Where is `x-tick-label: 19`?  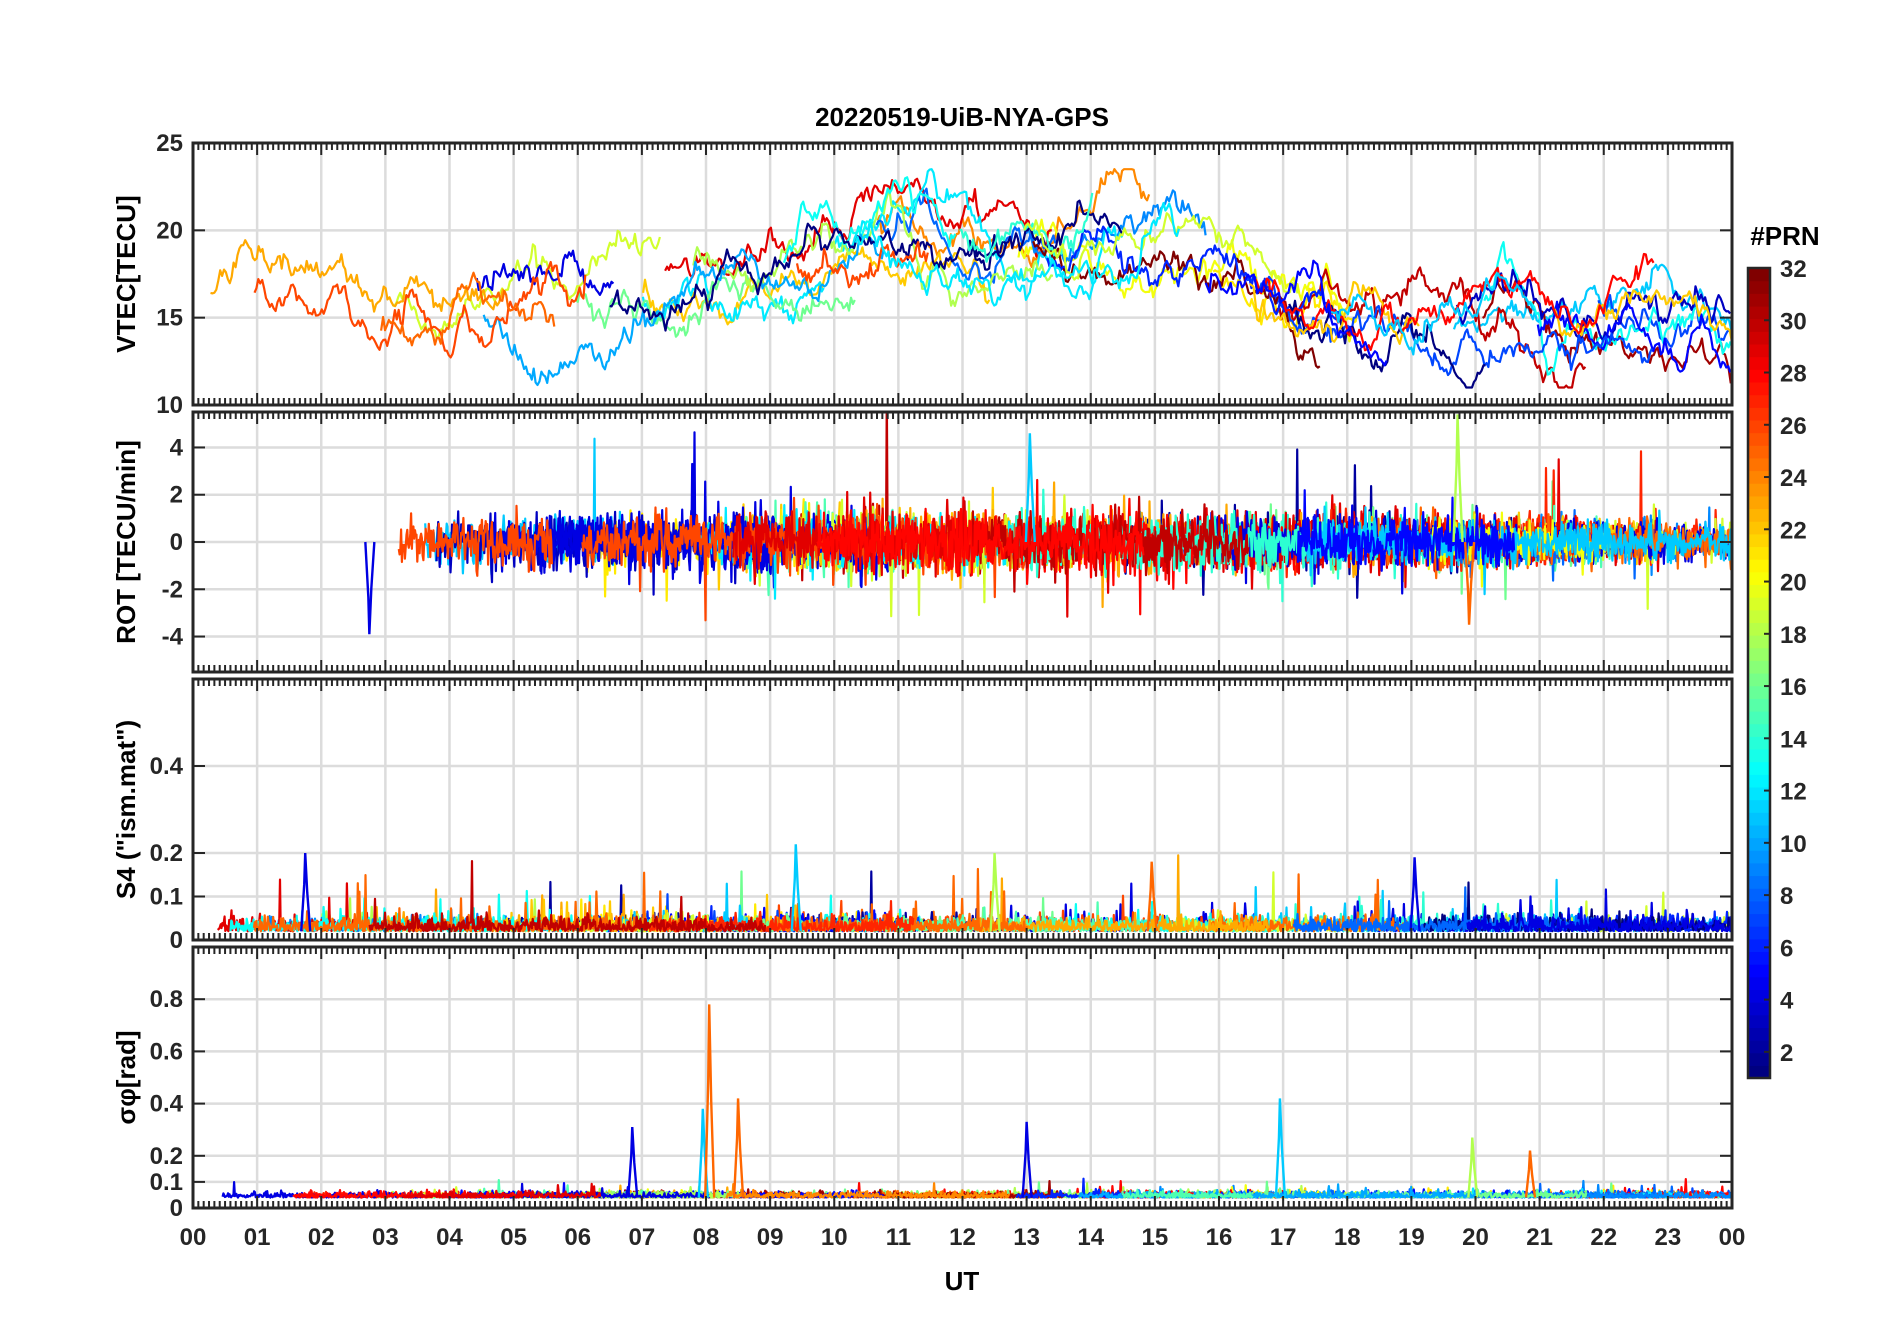
x-tick-label: 19 is located at coordinates (1411, 1237).